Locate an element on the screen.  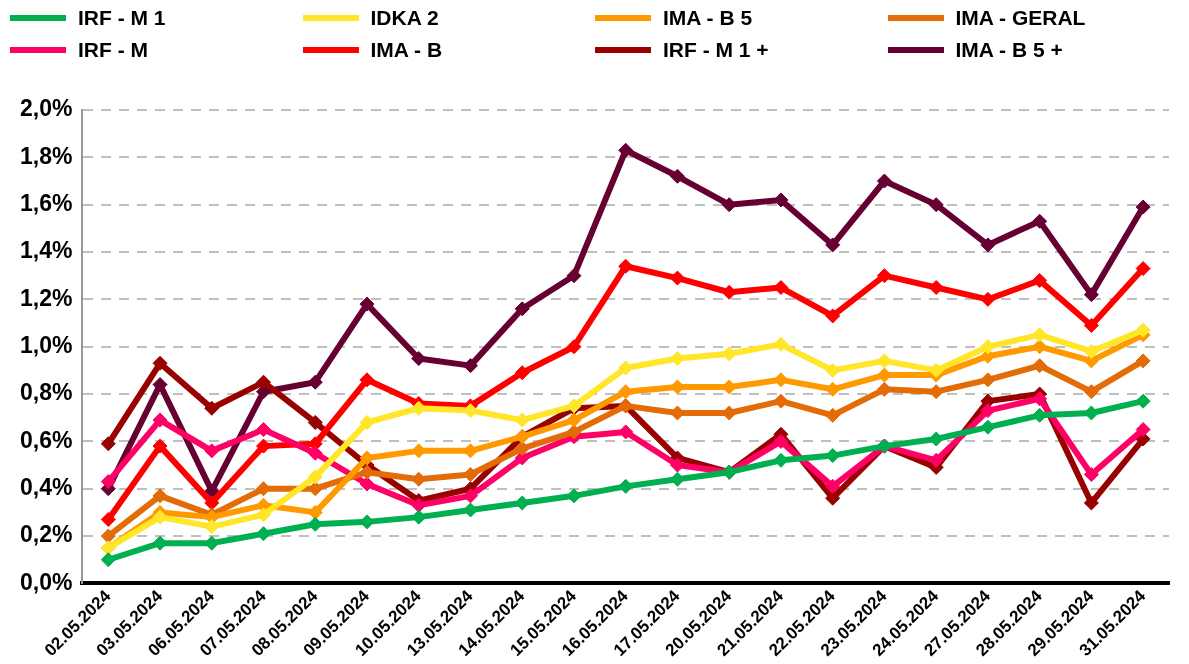
legend-label: IRF - M 1 + is located at coordinates (716, 50).